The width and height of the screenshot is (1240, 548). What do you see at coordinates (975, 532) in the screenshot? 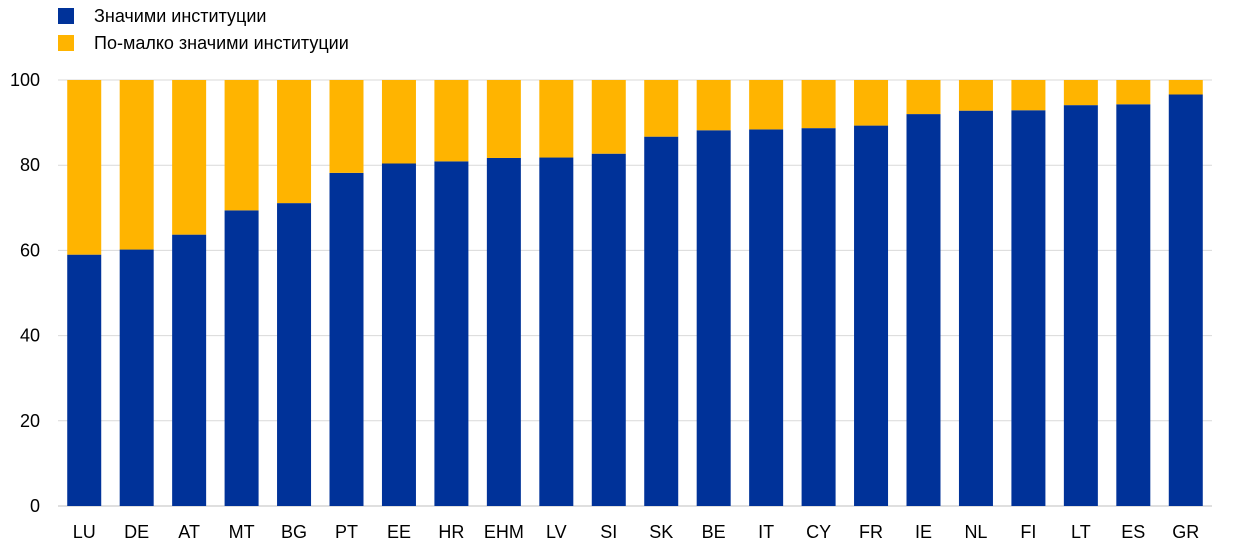
I see `x-tick-label: NL` at bounding box center [975, 532].